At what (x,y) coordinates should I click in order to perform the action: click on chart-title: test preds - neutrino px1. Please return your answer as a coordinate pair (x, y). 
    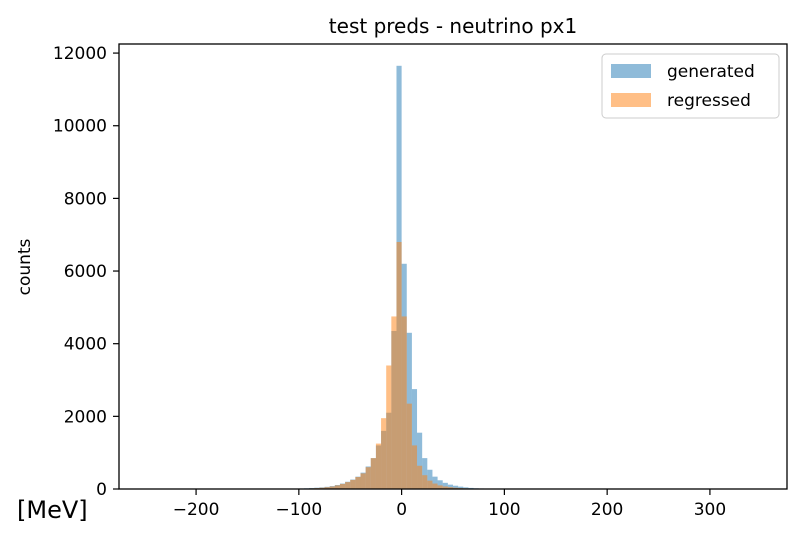
    Looking at the image, I should click on (453, 26).